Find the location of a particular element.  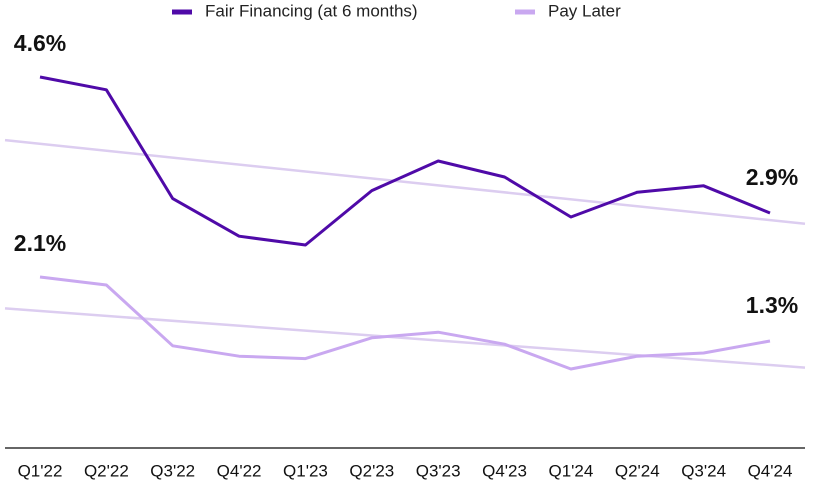

x-tick-label: Q3'23 is located at coordinates (438, 470).